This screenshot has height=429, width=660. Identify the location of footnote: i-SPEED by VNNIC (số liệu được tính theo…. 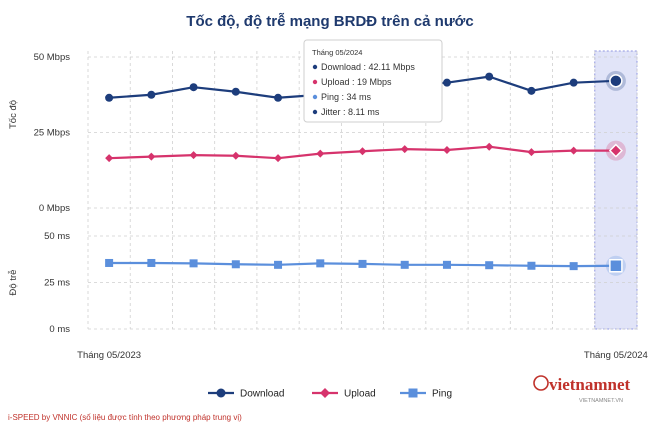
(125, 417).